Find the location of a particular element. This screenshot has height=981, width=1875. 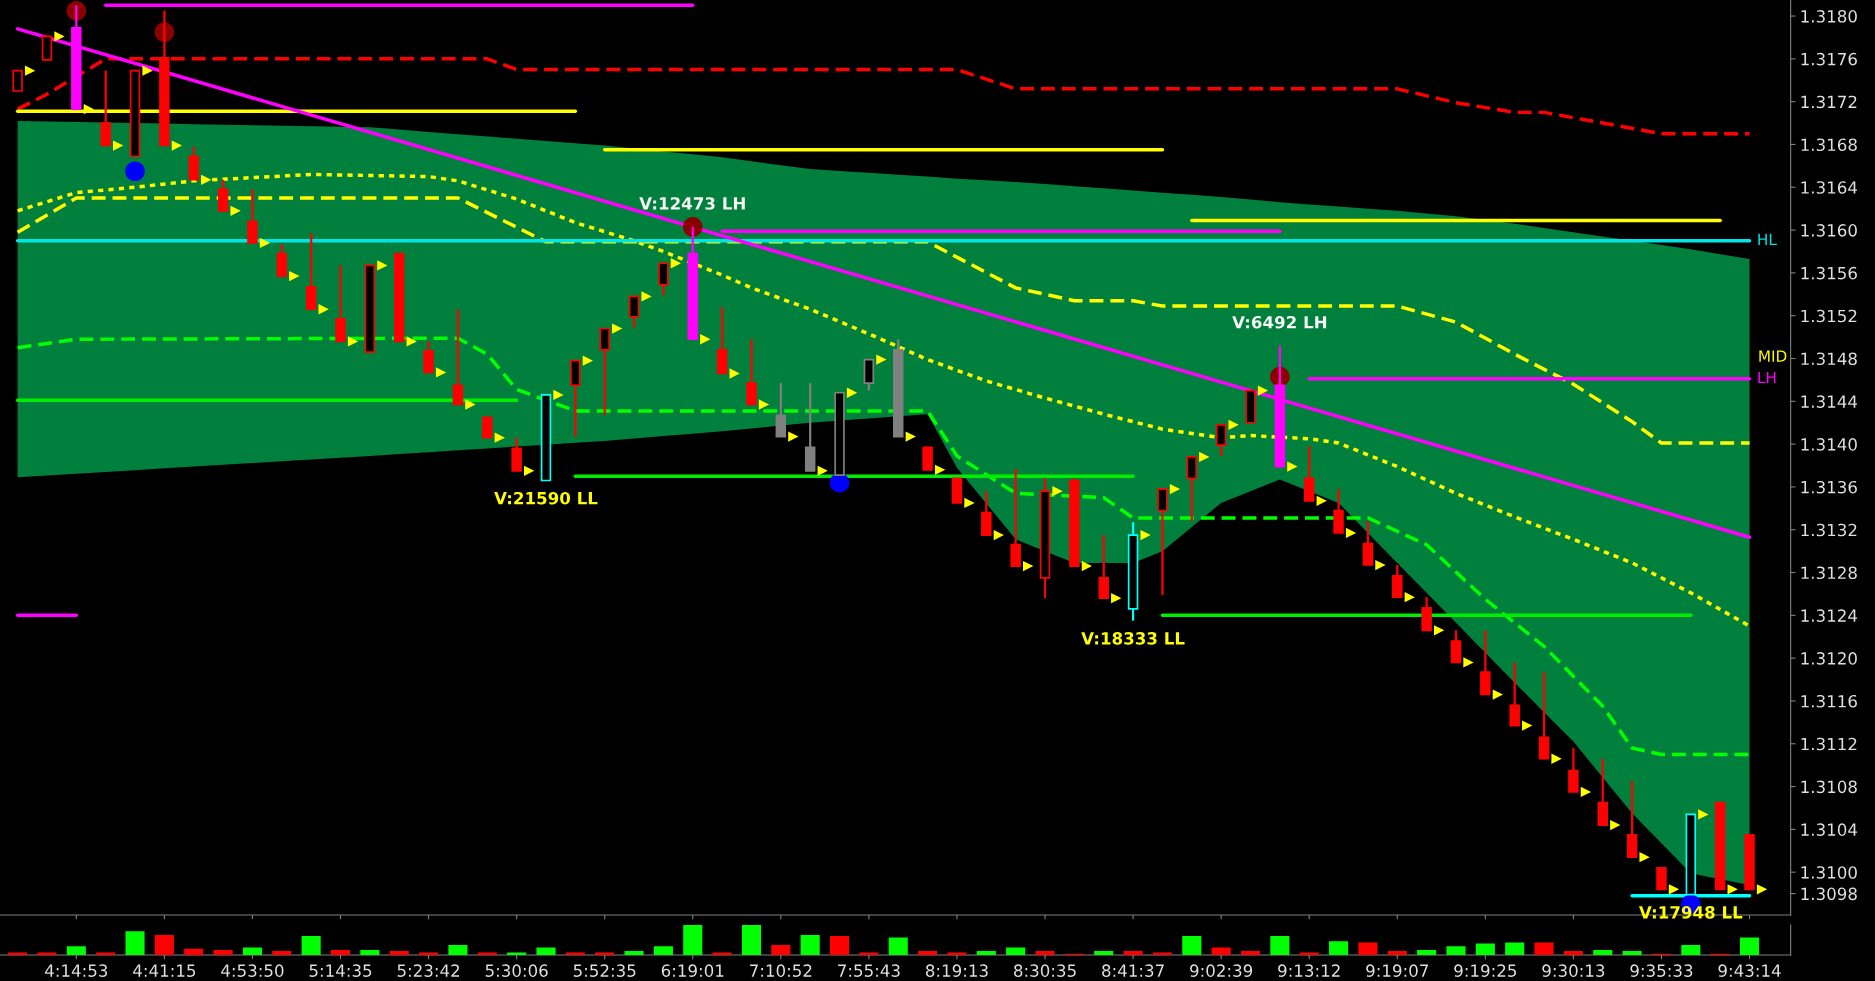

x-tick-label: 7:10:52 is located at coordinates (781, 970).